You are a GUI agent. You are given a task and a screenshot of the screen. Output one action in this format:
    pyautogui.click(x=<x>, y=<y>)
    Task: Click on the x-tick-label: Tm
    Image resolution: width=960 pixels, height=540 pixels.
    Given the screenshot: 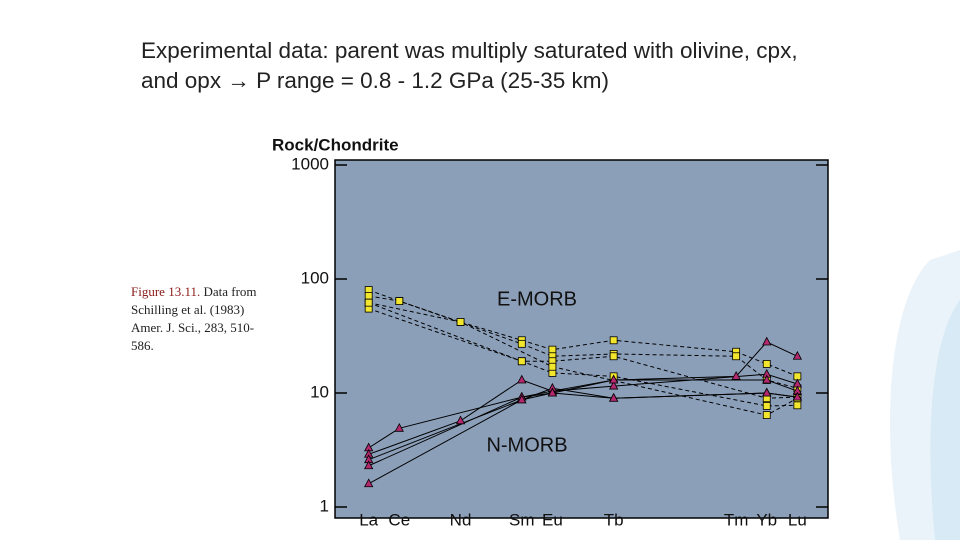 What is the action you would take?
    pyautogui.click(x=736, y=519)
    